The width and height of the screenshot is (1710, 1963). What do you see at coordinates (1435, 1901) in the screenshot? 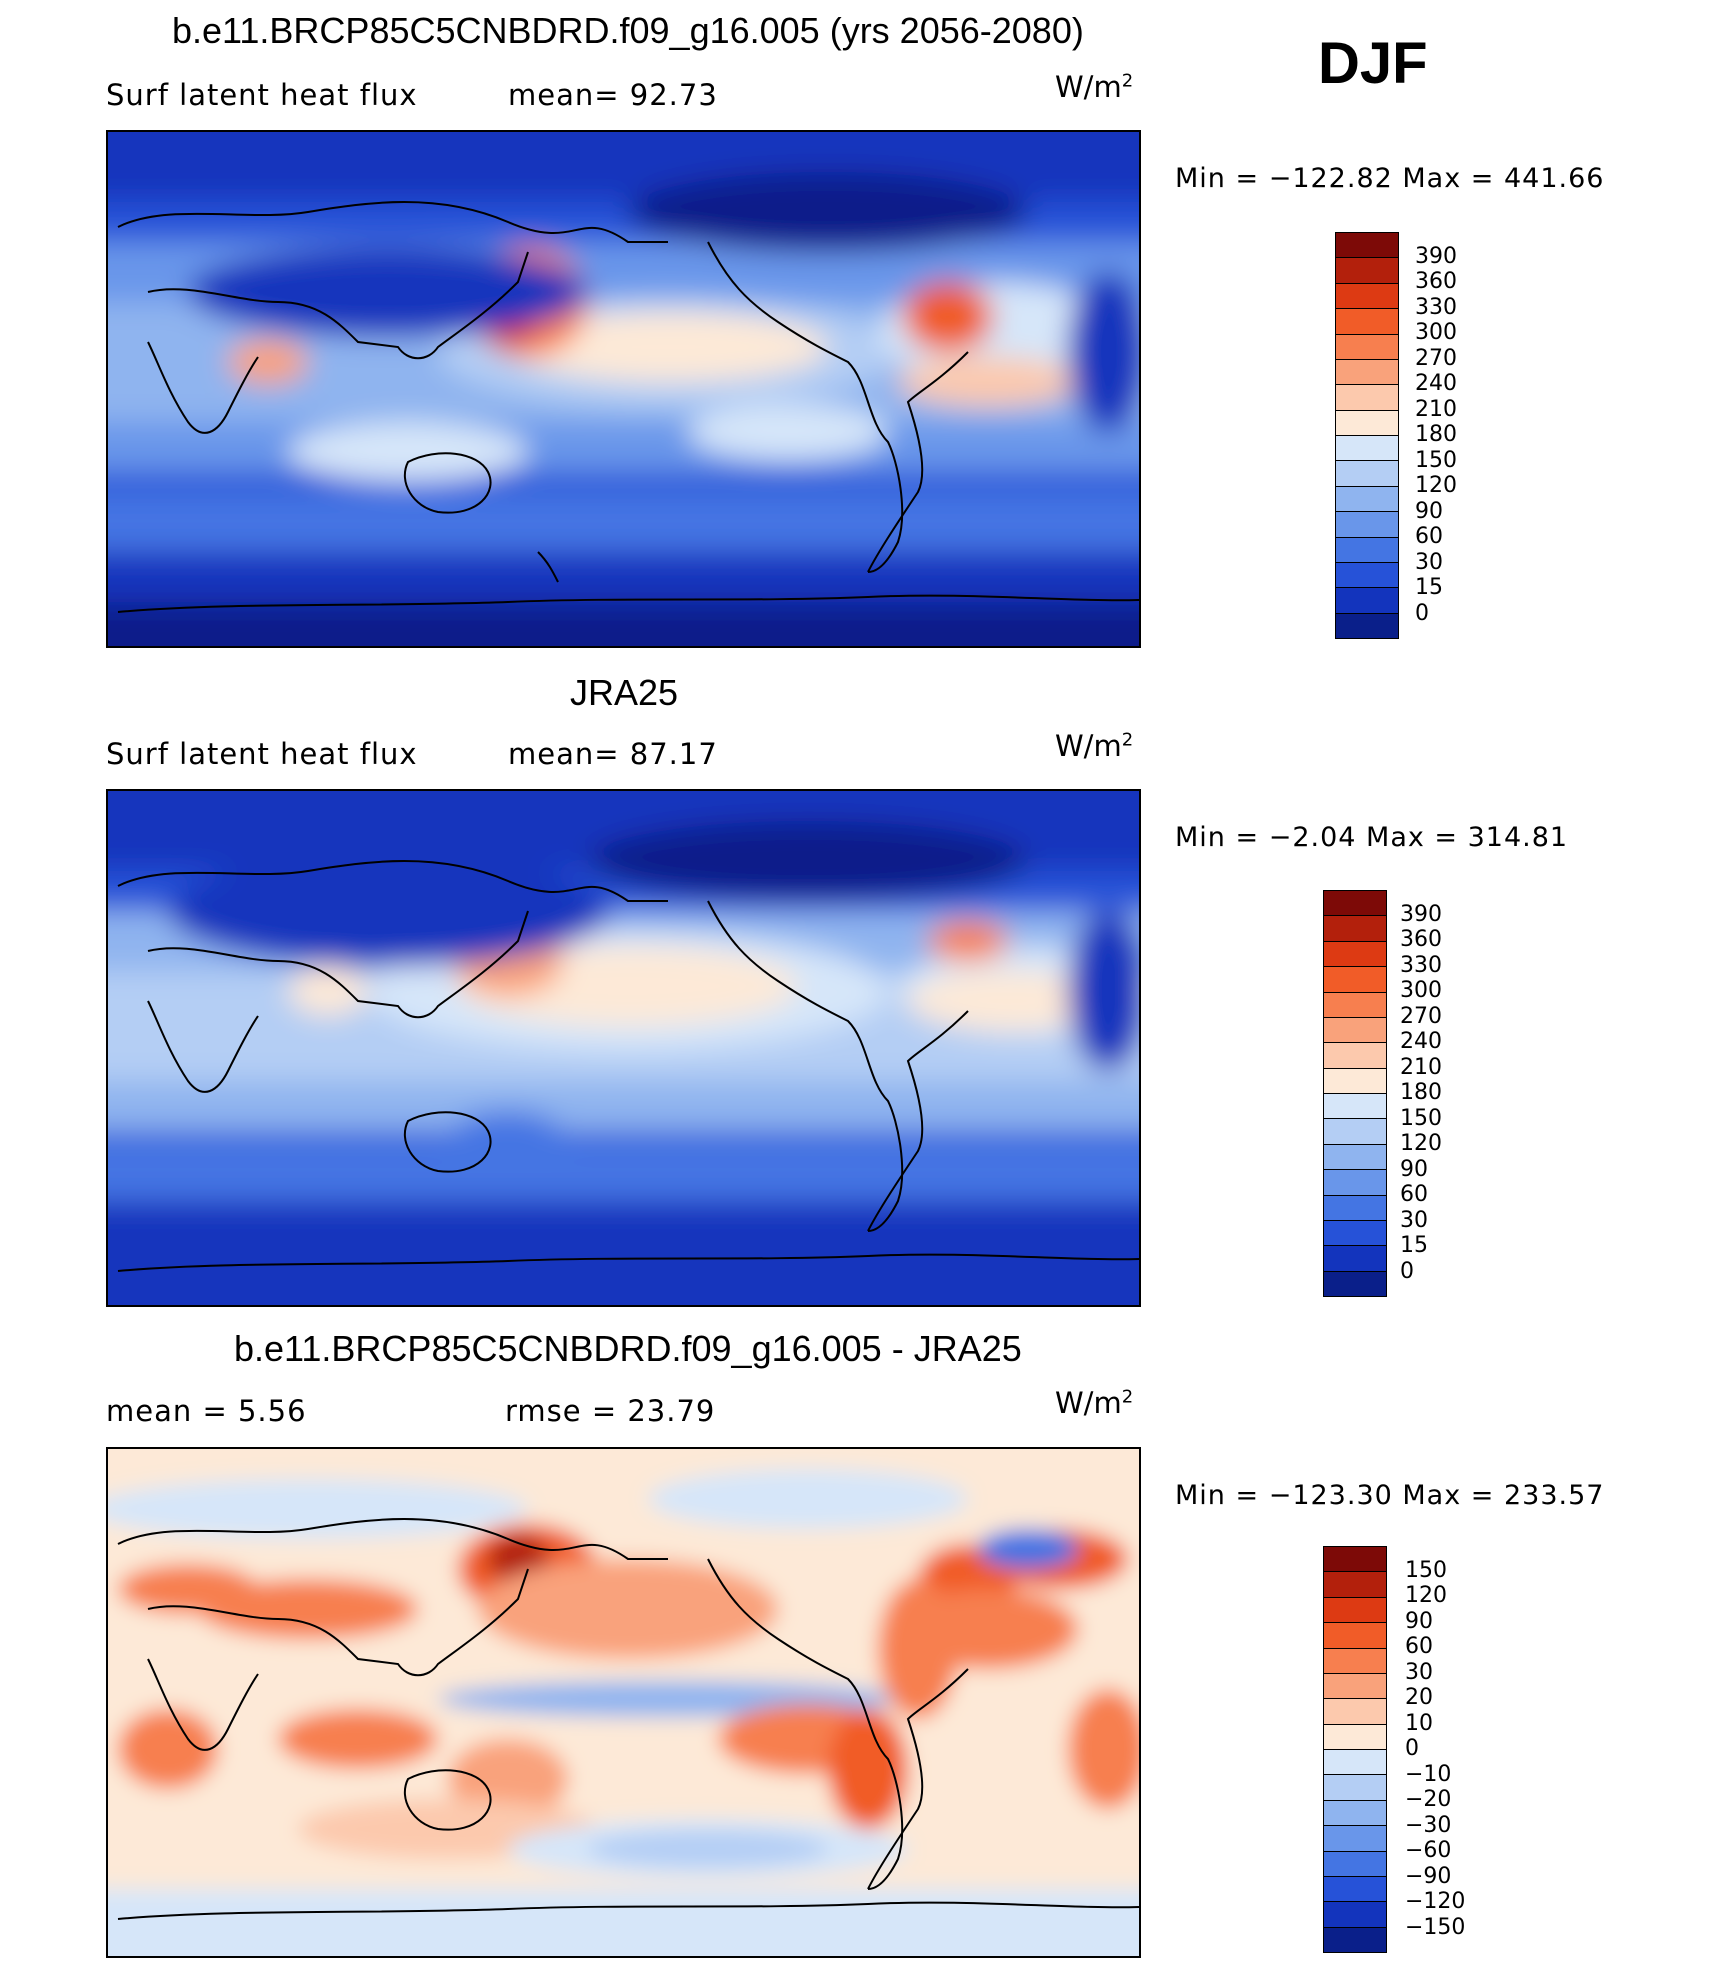
I see `colorbar-tick-label: −120` at bounding box center [1435, 1901].